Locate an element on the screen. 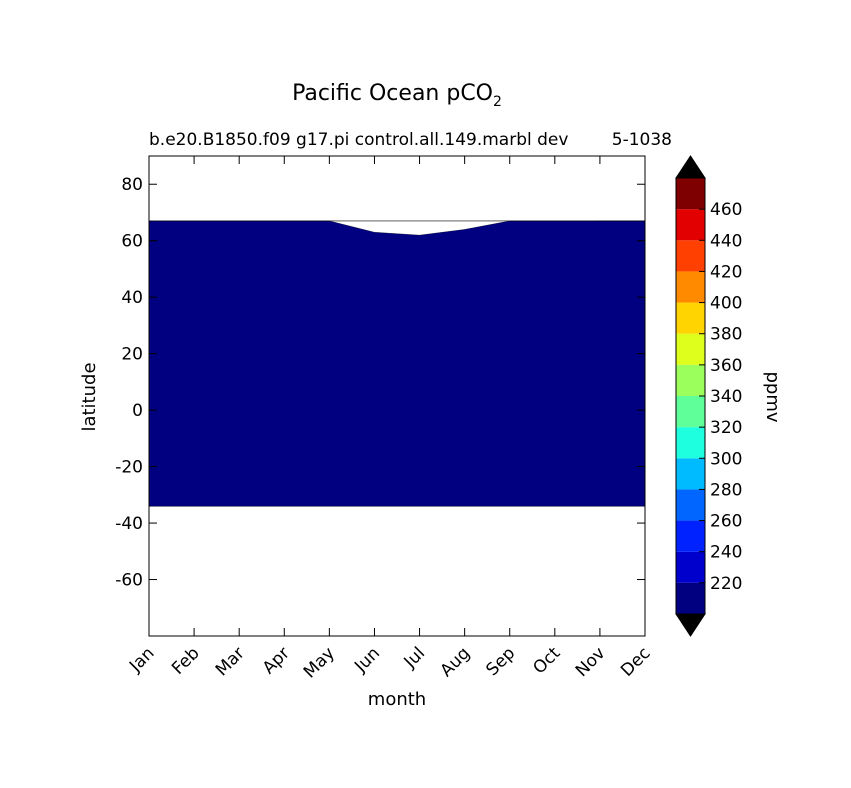 This screenshot has height=788, width=851. x-tick-label: Aug is located at coordinates (456, 662).